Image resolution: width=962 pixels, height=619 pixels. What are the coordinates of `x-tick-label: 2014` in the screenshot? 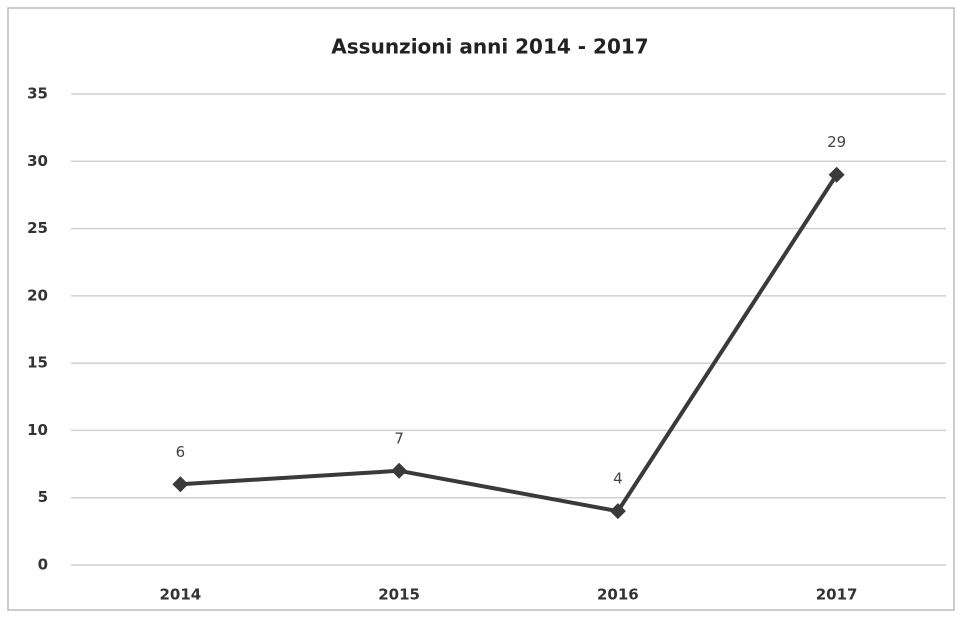 It's located at (181, 595).